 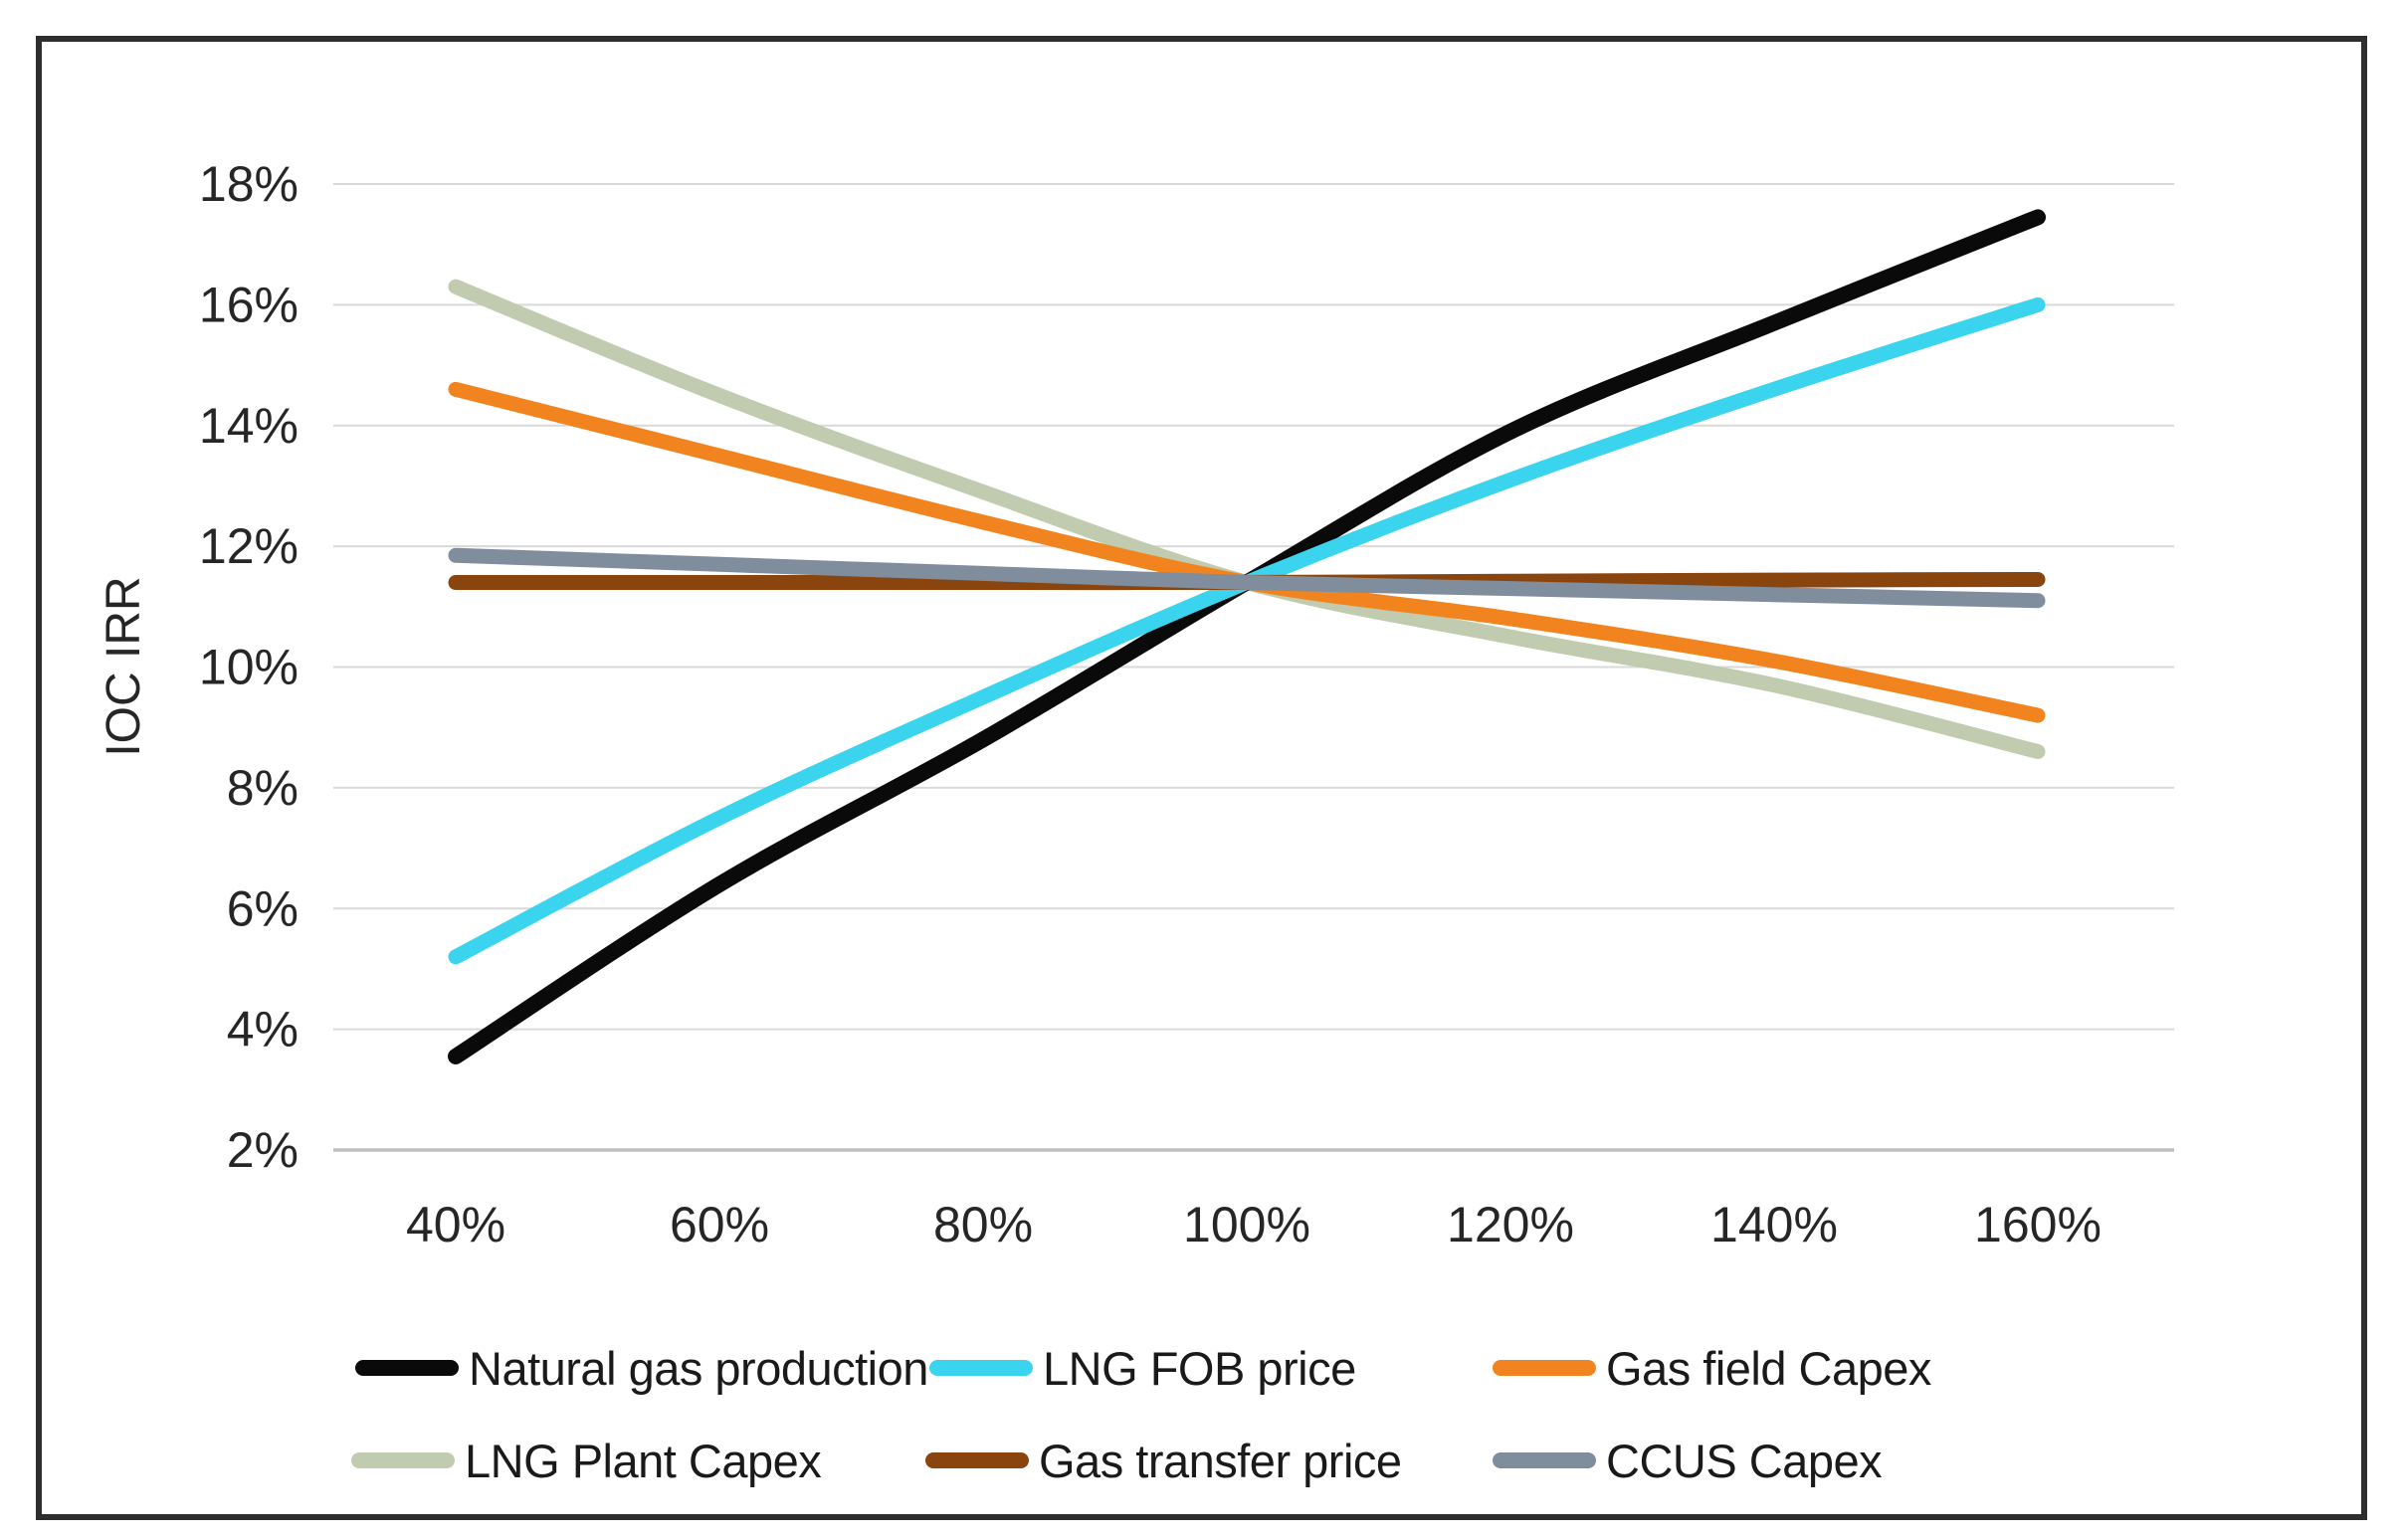 I want to click on y-tick-label: 14%, so click(x=249, y=426).